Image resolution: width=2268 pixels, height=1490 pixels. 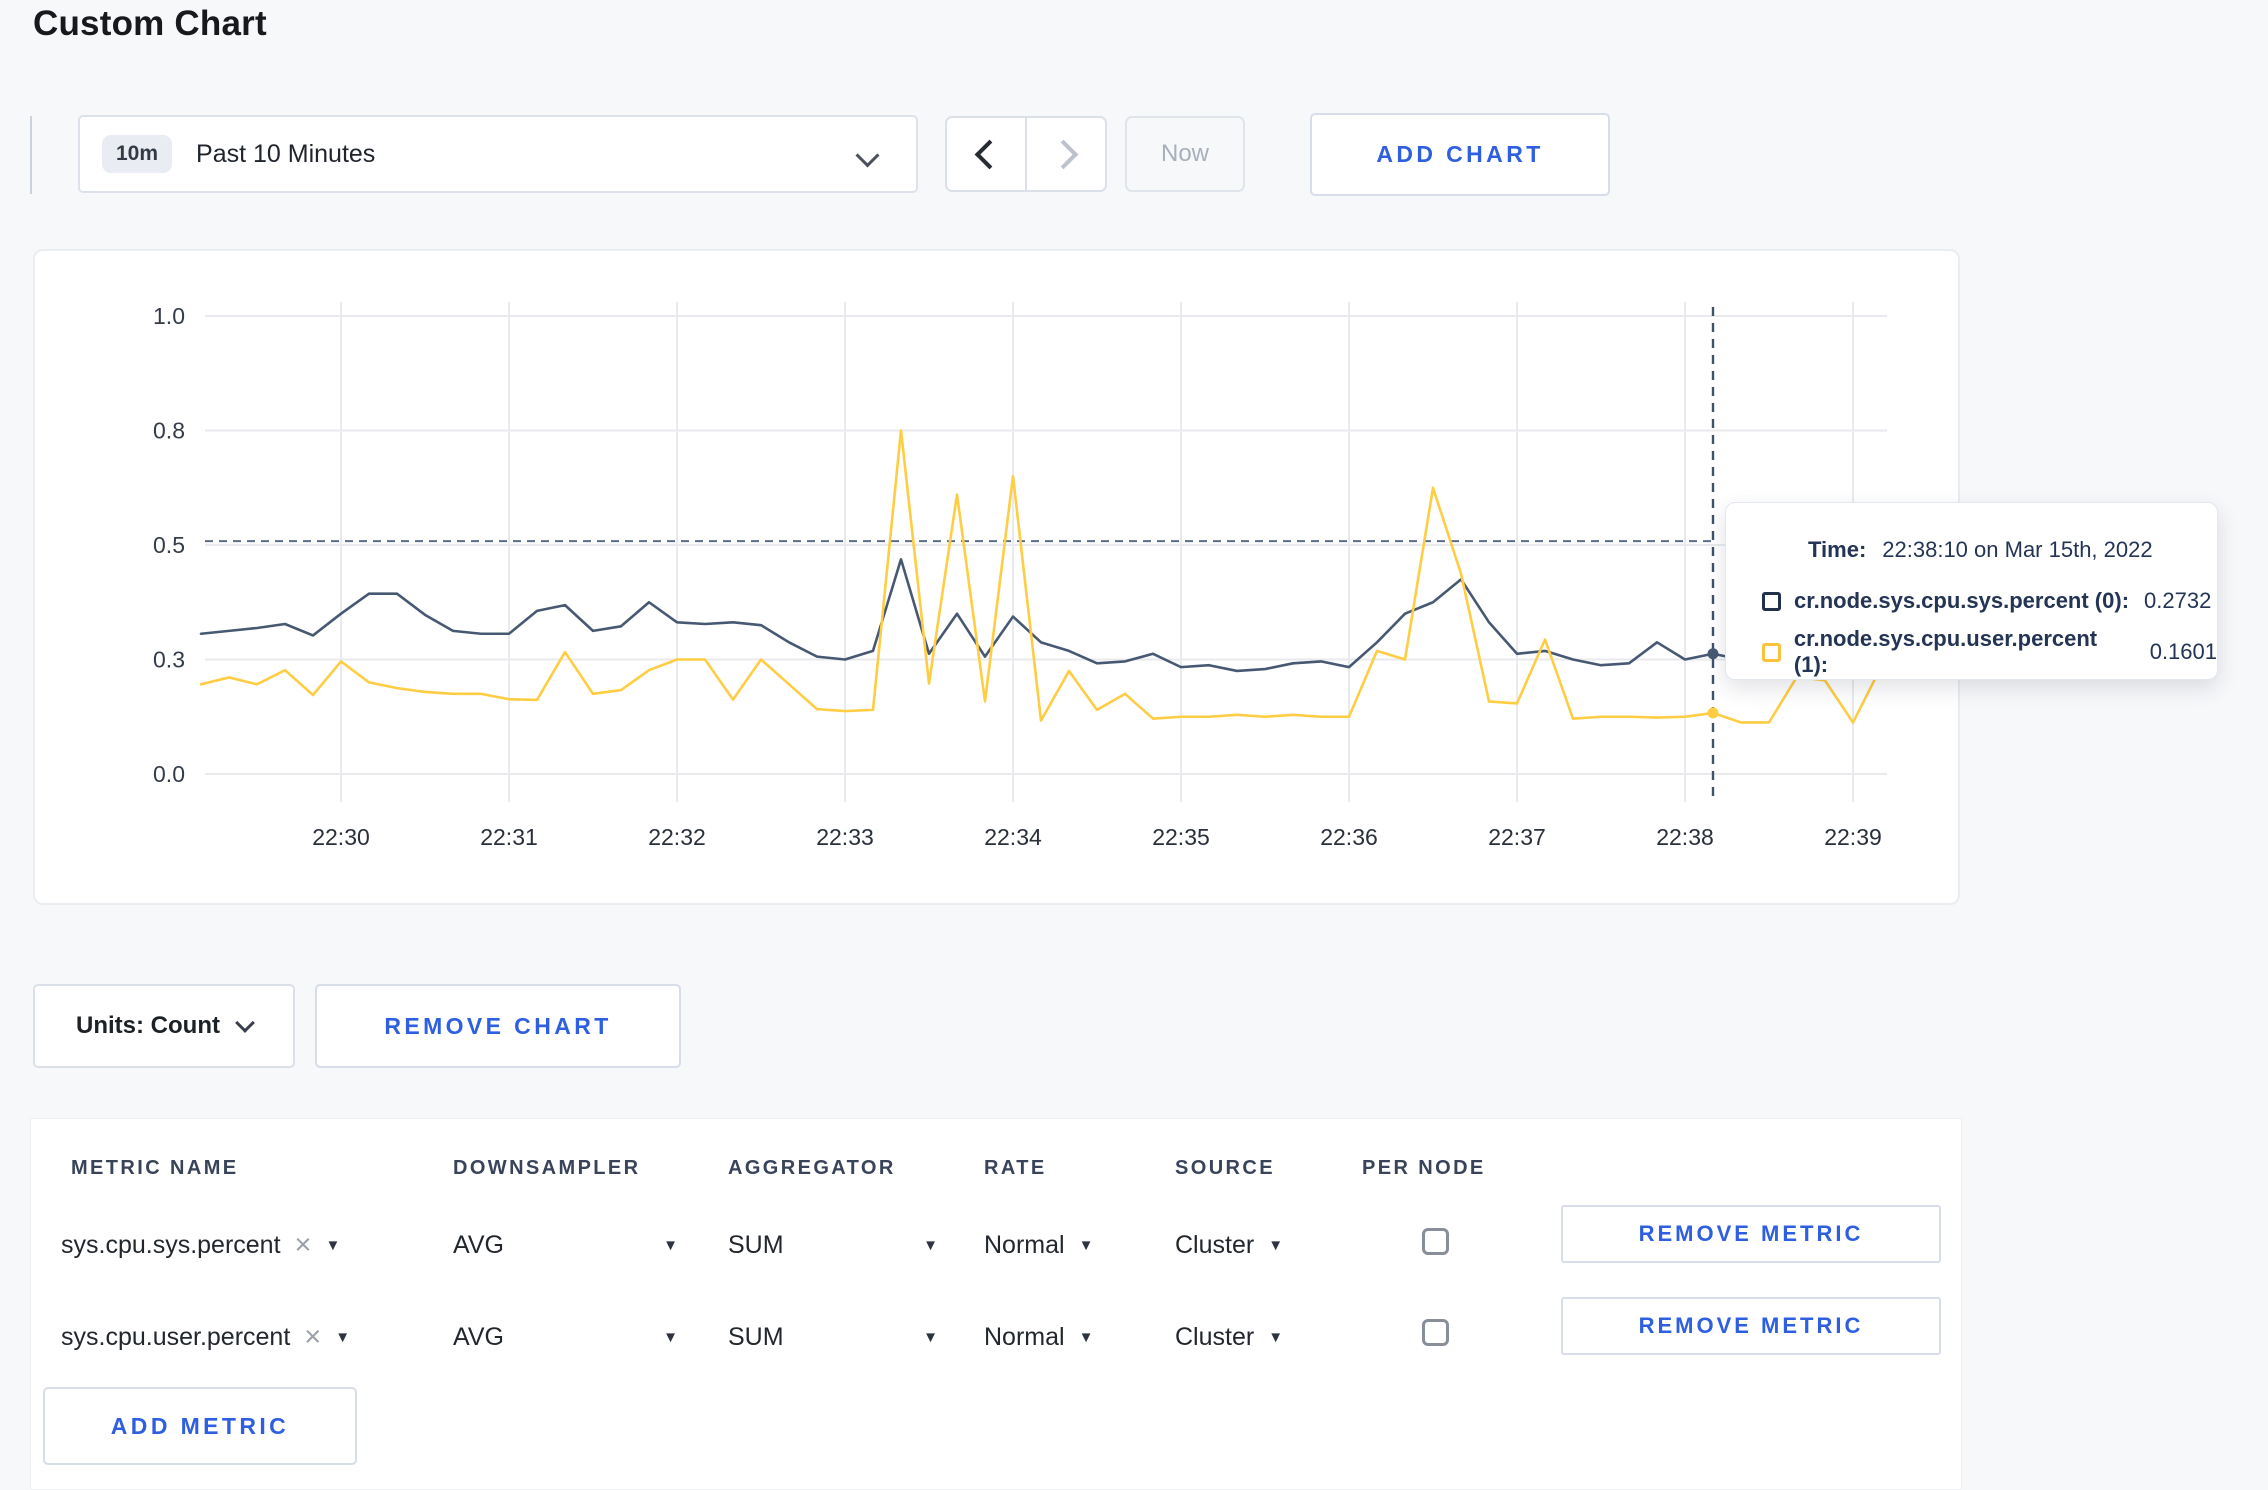 What do you see at coordinates (341, 837) in the screenshot?
I see `svg-text: 22:30` at bounding box center [341, 837].